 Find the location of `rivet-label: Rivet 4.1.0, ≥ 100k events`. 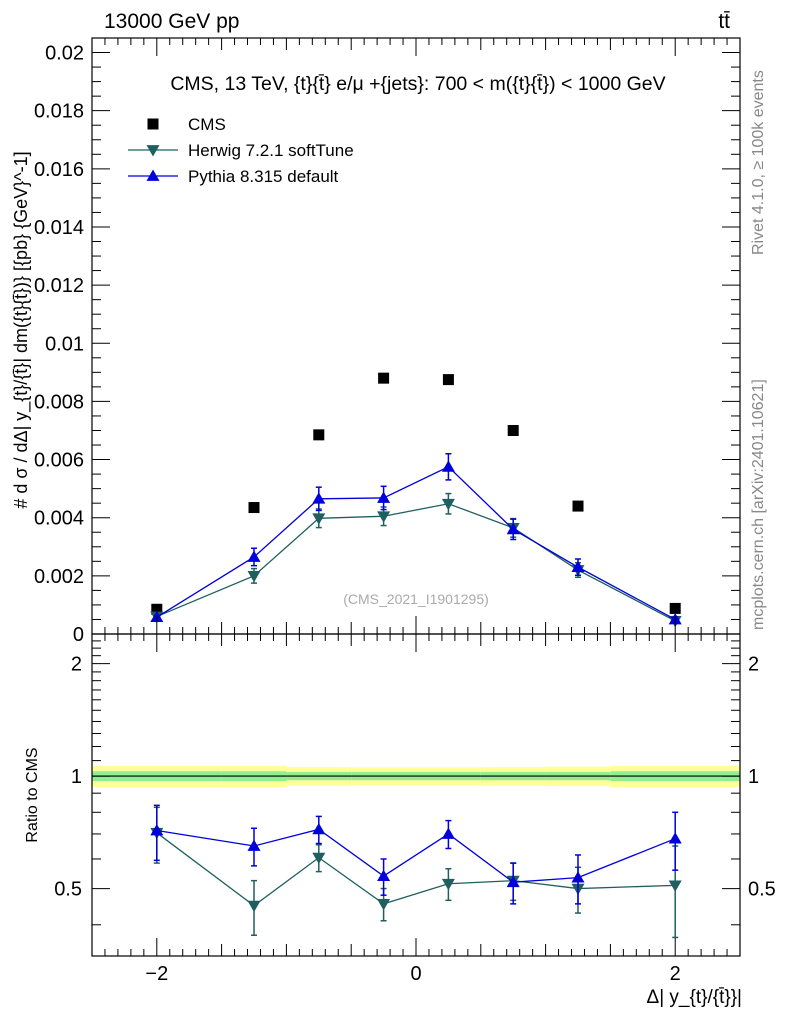

rivet-label: Rivet 4.1.0, ≥ 100k events is located at coordinates (758, 162).